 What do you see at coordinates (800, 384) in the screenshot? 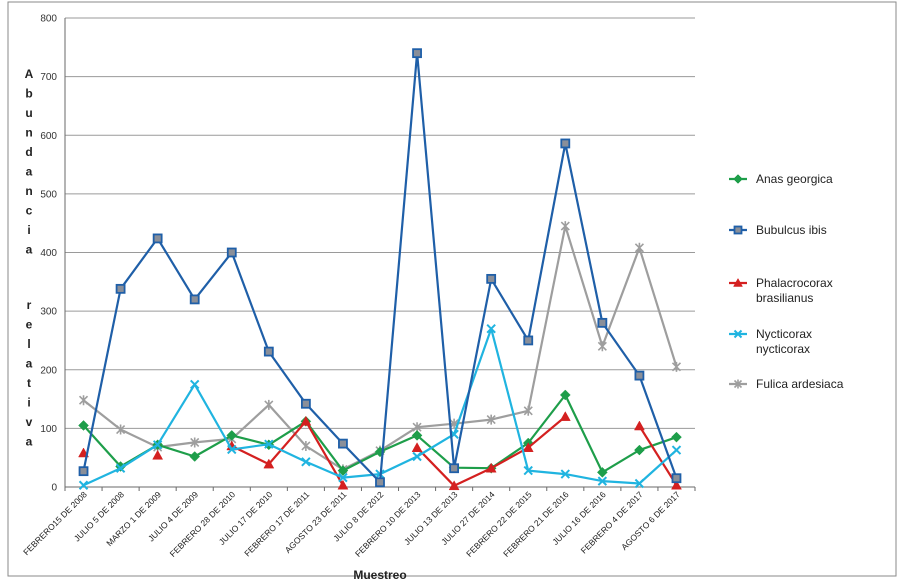
I see `legend-label: Fulica ardesiaca` at bounding box center [800, 384].